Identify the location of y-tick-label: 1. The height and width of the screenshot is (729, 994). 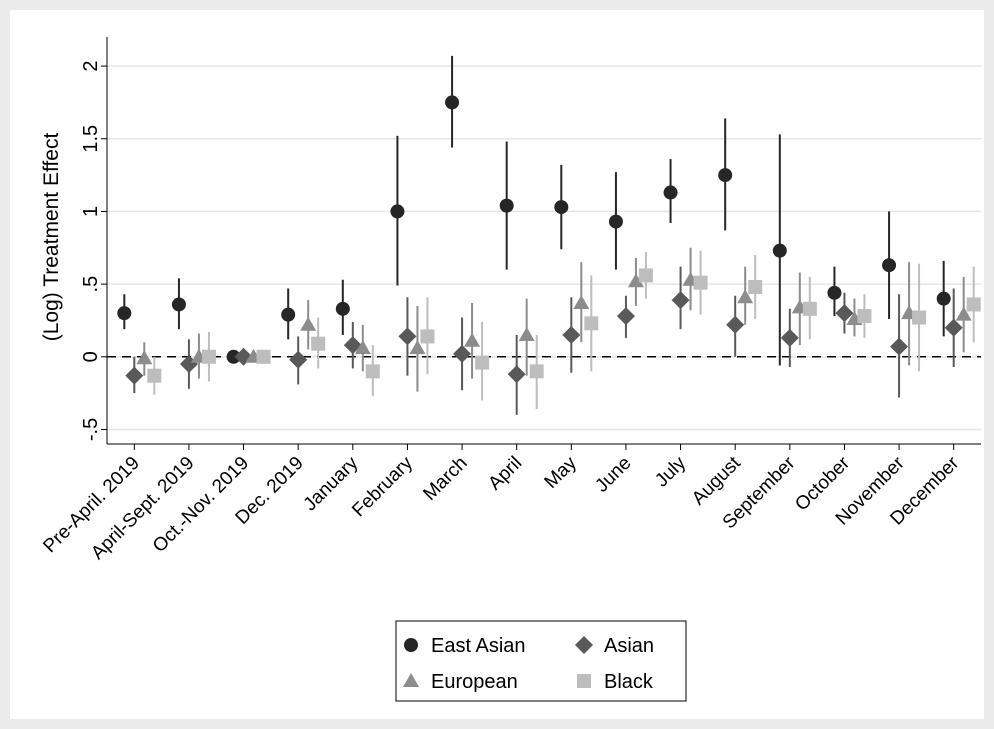
(91, 211).